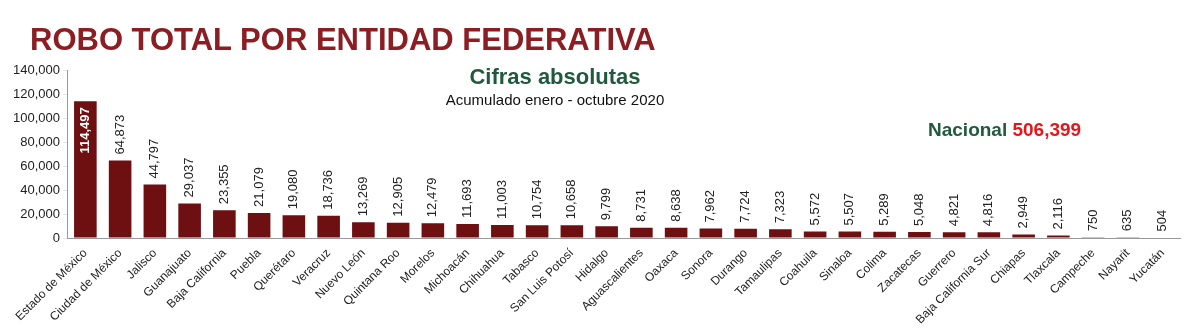  What do you see at coordinates (432, 197) in the screenshot?
I see `data-label: 12,479` at bounding box center [432, 197].